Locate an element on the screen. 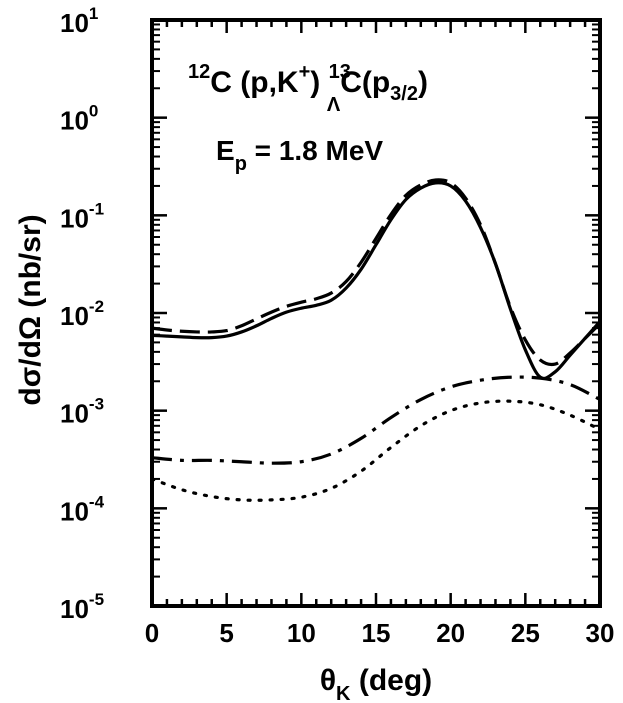 This screenshot has height=703, width=623. x-tick-label: 25 is located at coordinates (525, 633).